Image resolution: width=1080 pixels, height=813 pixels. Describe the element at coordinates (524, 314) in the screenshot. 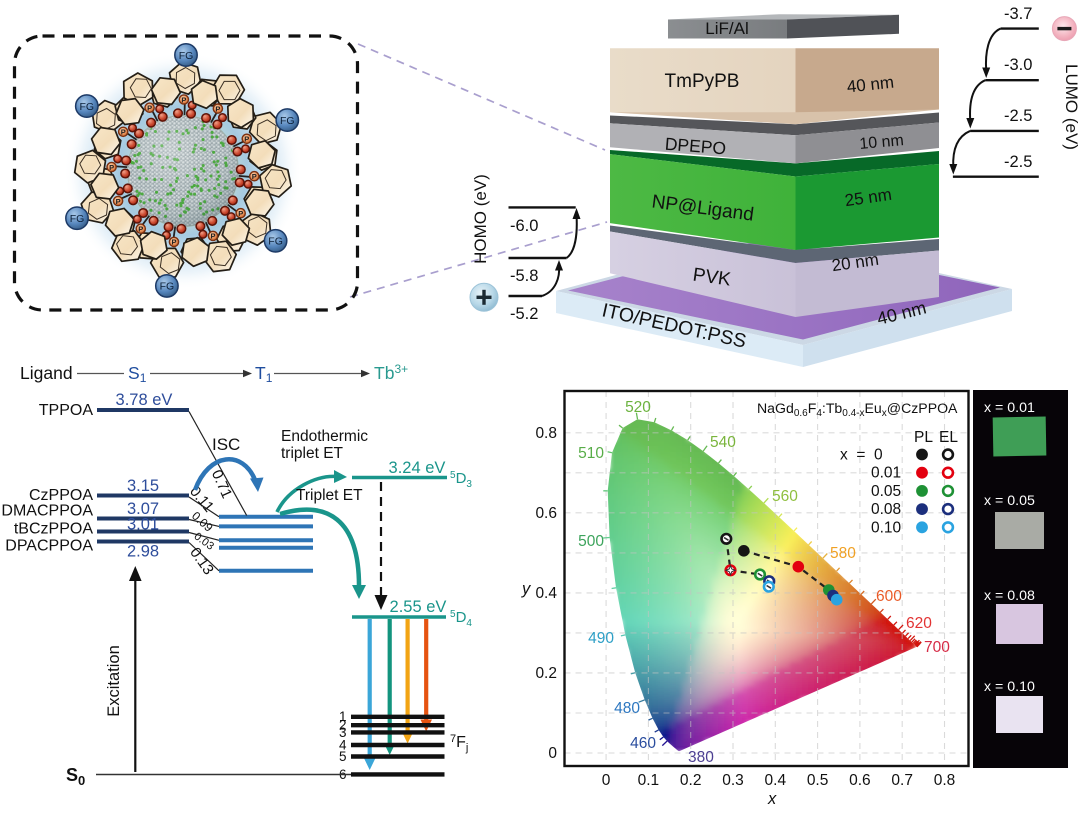

I see `svg-text: -5.2` at that location.